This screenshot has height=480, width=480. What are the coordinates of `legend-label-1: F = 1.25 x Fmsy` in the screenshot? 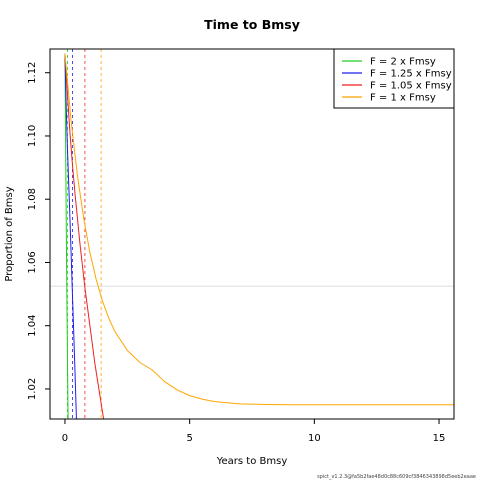 It's located at (411, 74).